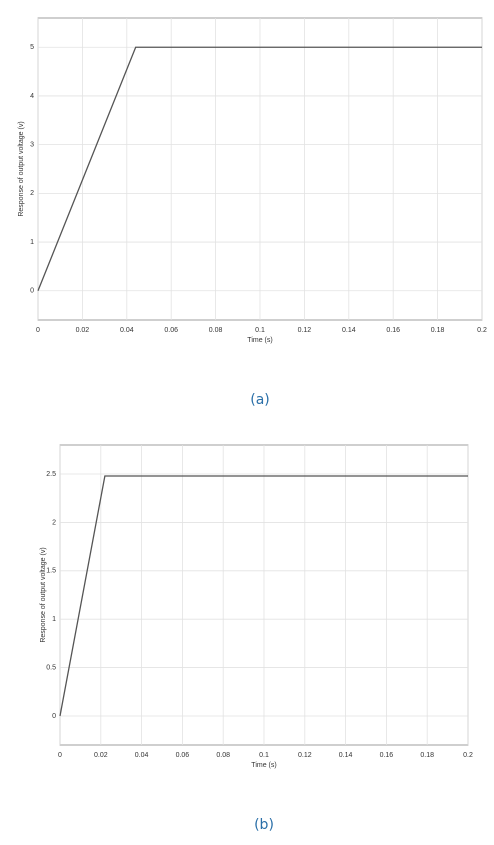 The height and width of the screenshot is (845, 494). What do you see at coordinates (260, 400) in the screenshot?
I see `caption: (a)` at bounding box center [260, 400].